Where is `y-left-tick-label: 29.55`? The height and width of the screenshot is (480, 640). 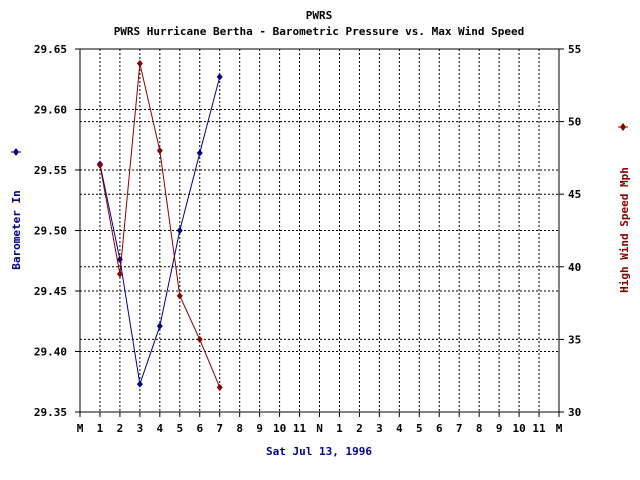
y-left-tick-label: 29.55 is located at coordinates (50, 170).